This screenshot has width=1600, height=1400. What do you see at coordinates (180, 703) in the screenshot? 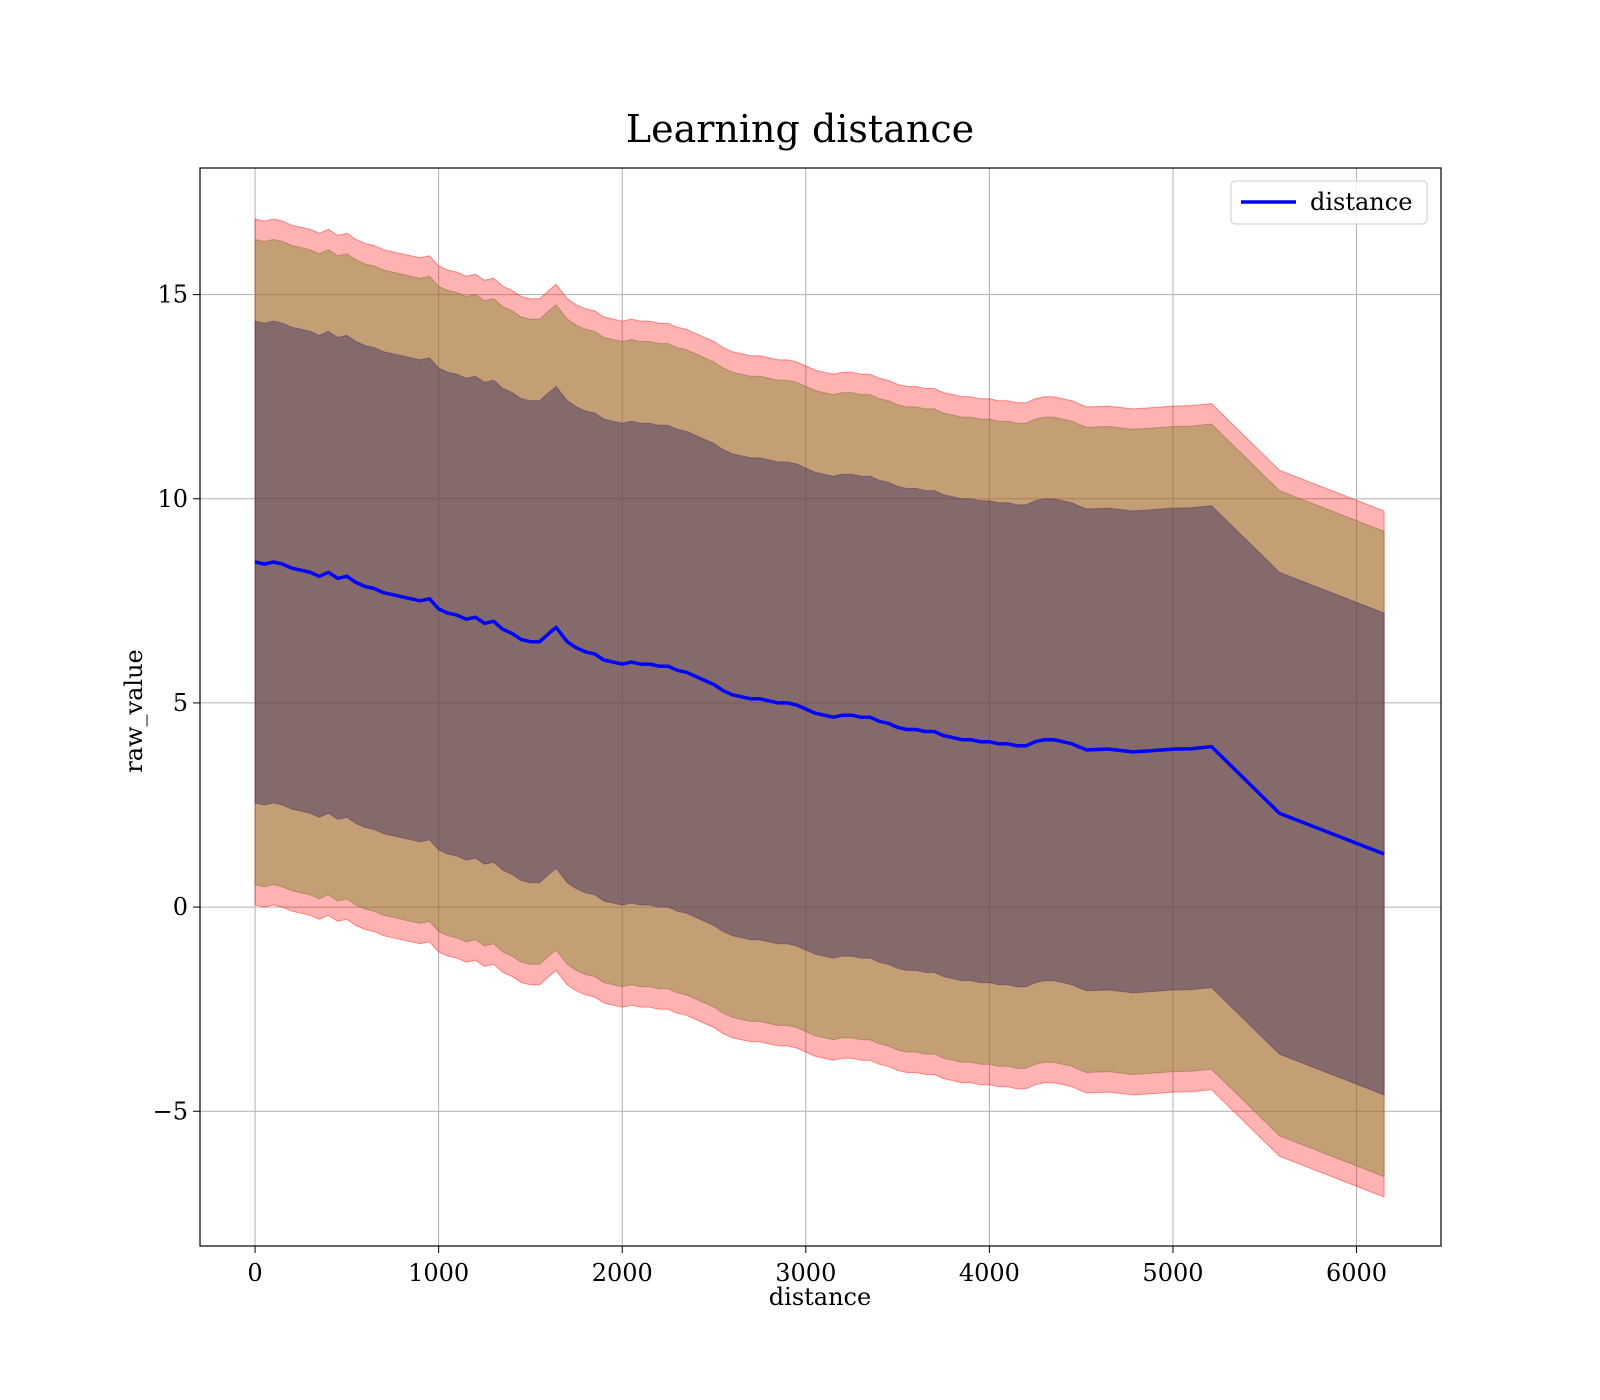
I see `y-tick-label: 5` at bounding box center [180, 703].